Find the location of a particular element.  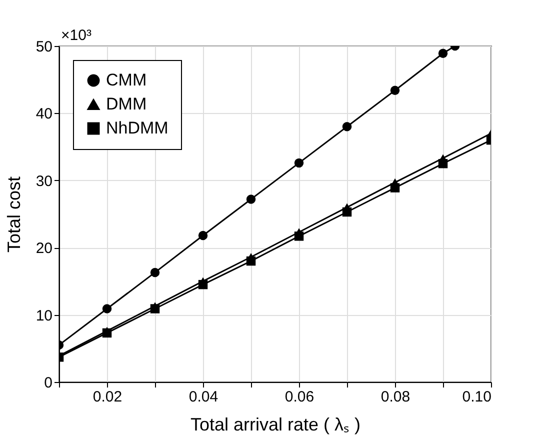

legend-label: NhDMM is located at coordinates (137, 128).